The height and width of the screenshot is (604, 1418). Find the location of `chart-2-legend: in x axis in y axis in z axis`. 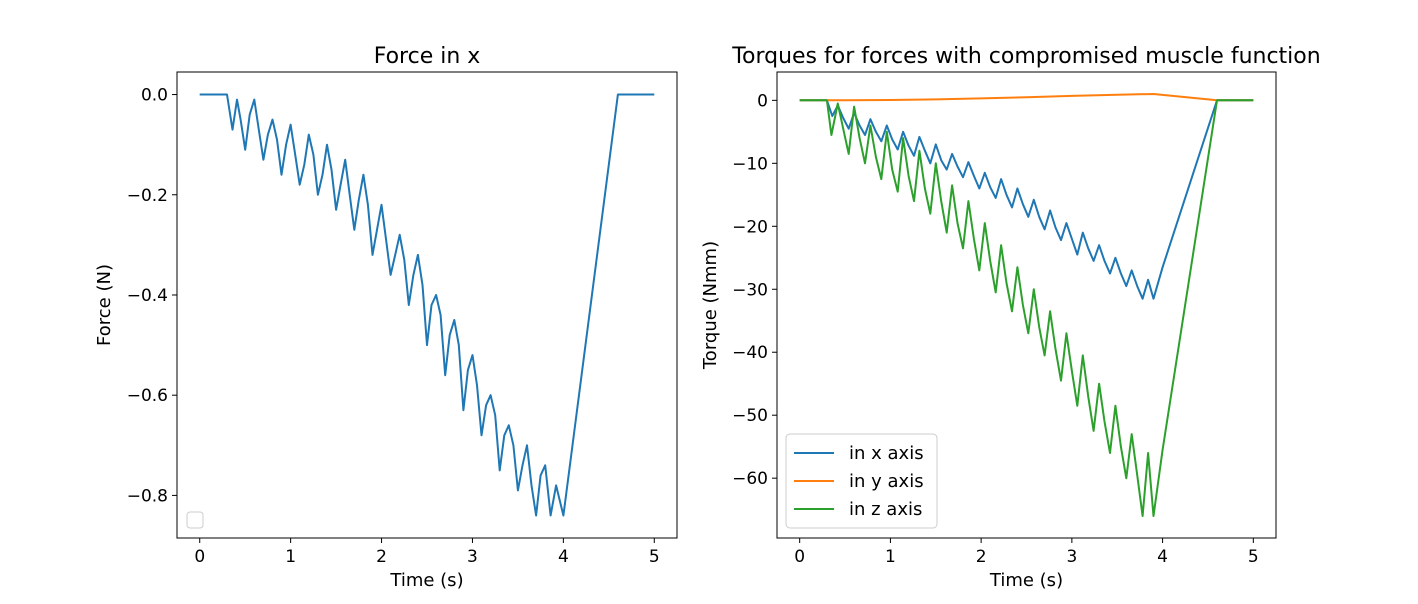

chart-2-legend: in x axis in y axis in z axis is located at coordinates (861, 481).